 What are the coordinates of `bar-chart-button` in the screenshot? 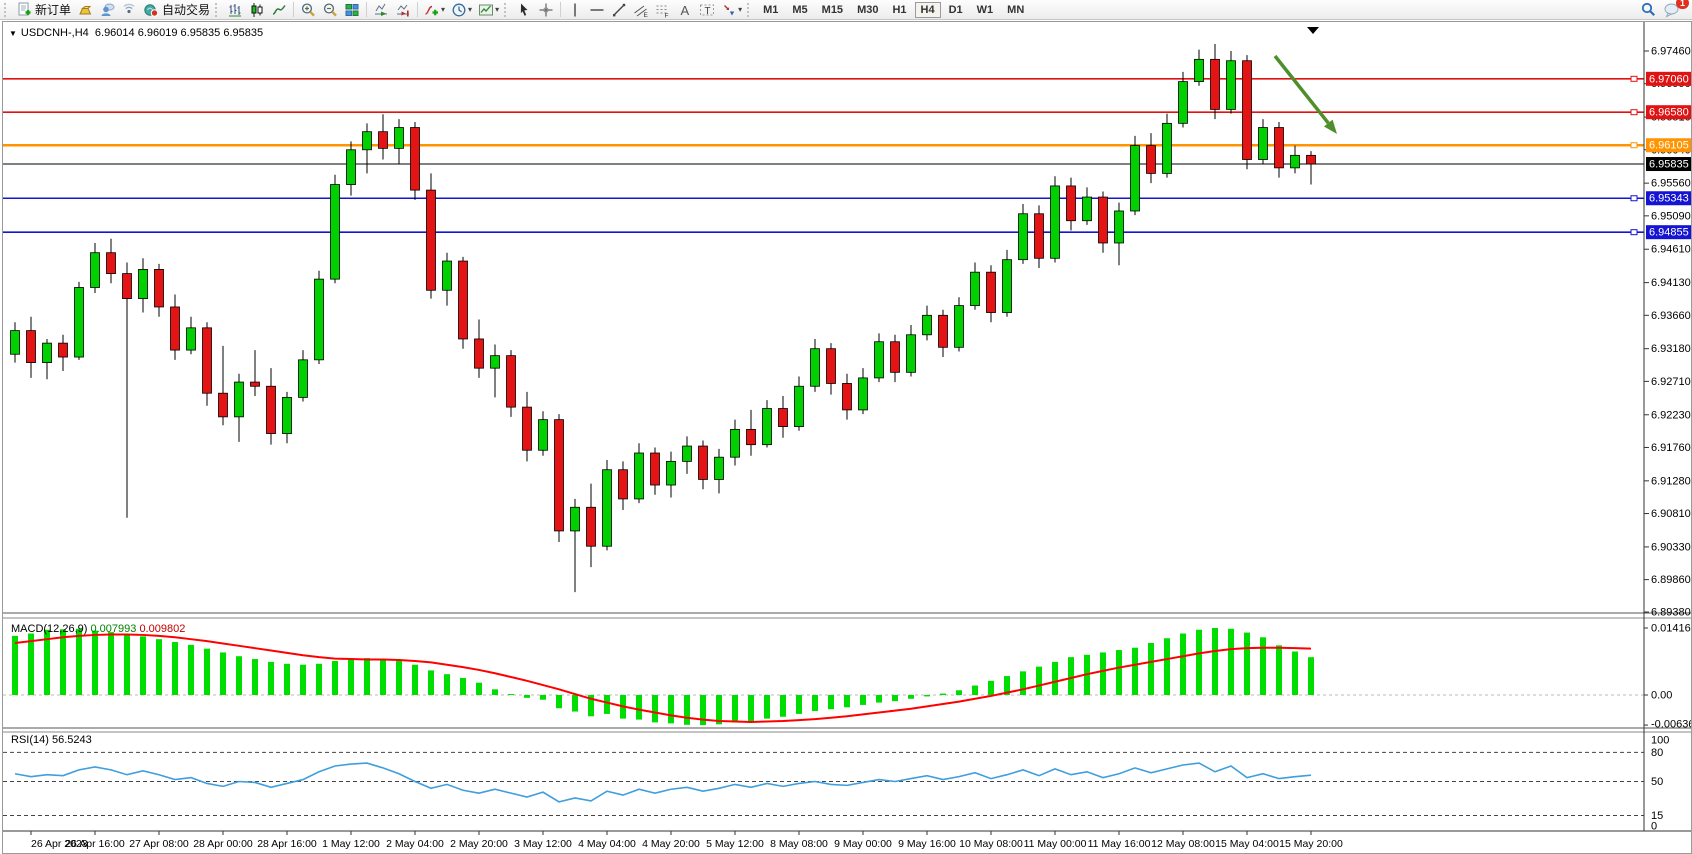 It's located at (235, 10).